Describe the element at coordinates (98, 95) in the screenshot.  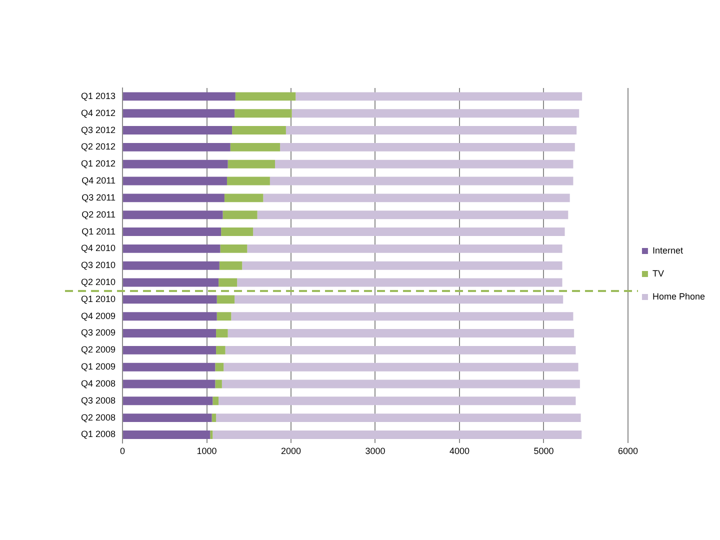
I see `y-tick-label: Q1 2013` at that location.